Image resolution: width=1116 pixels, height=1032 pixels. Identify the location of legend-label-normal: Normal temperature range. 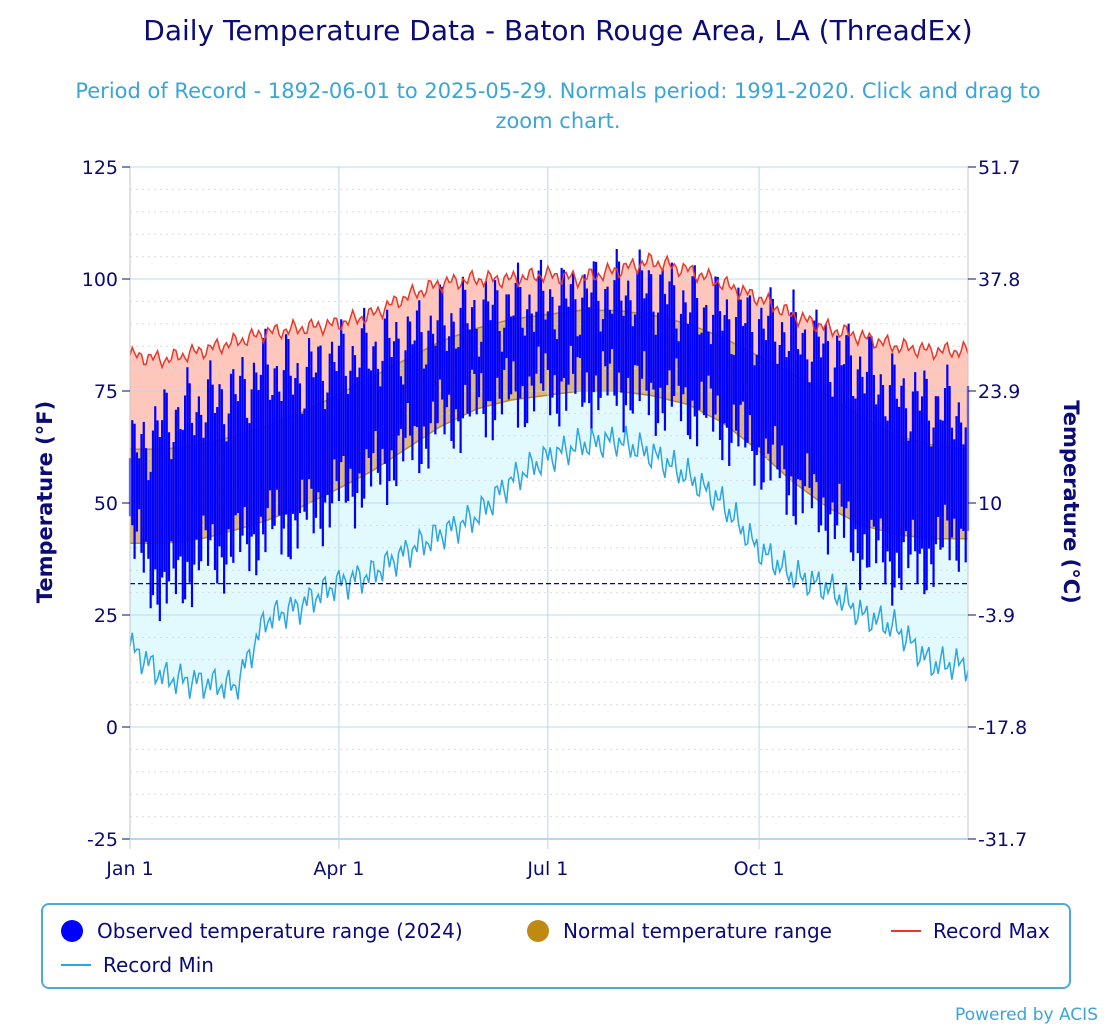
(697, 931).